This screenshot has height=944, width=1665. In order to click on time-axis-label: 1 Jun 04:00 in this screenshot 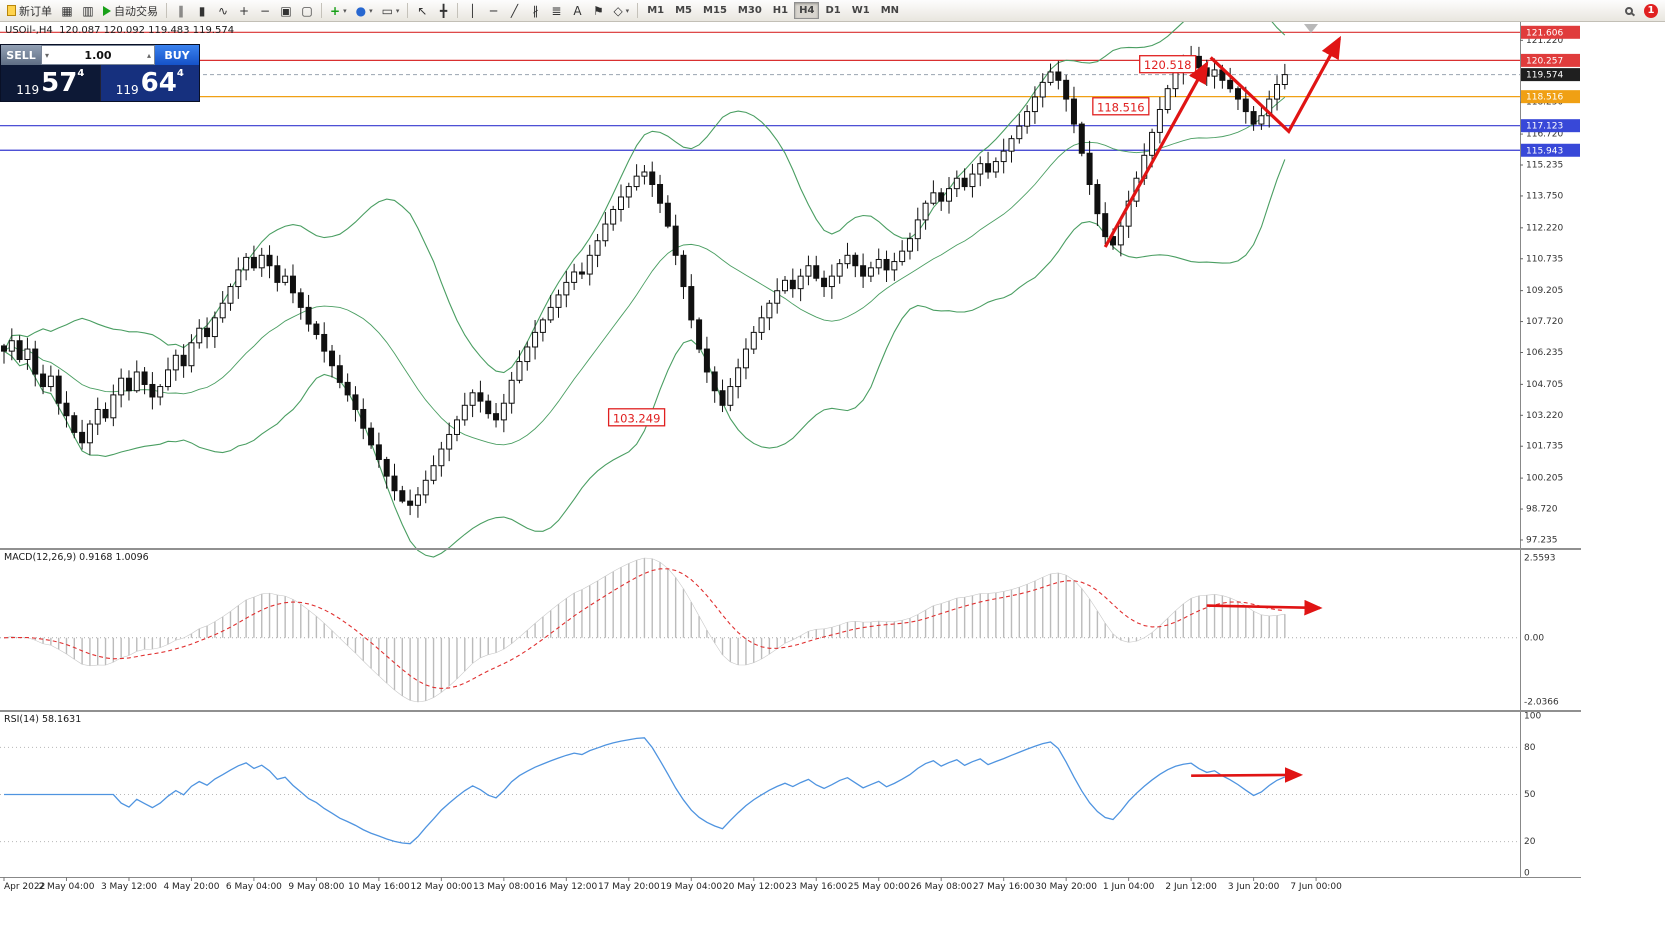, I will do `click(1129, 887)`.